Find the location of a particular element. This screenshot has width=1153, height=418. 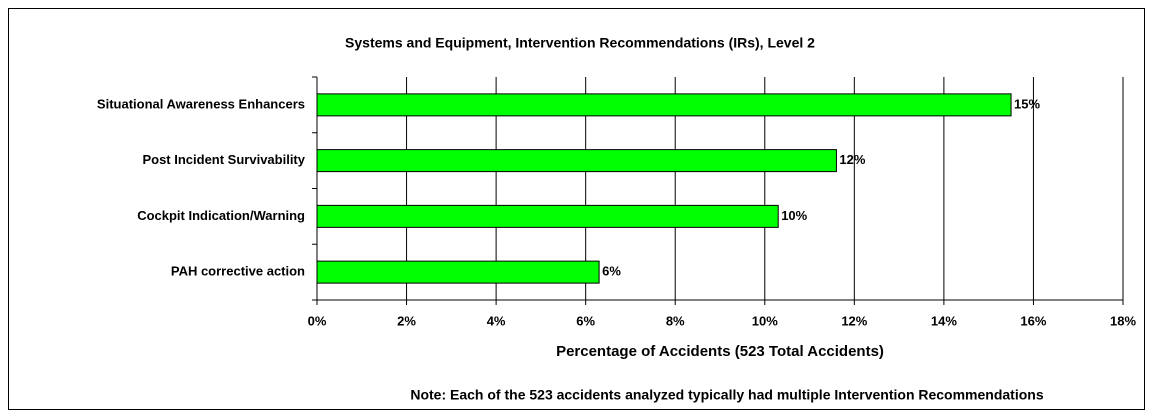

y-tick-label: PAH corrective action is located at coordinates (238, 271).